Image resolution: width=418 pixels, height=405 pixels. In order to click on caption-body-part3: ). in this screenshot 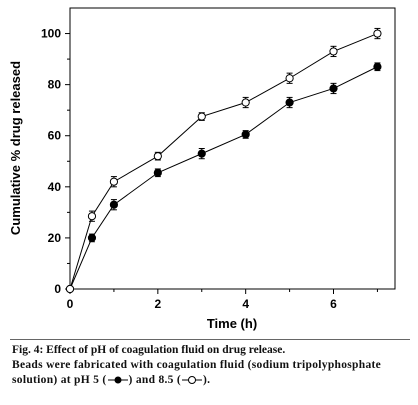, I will do `click(207, 380)`.